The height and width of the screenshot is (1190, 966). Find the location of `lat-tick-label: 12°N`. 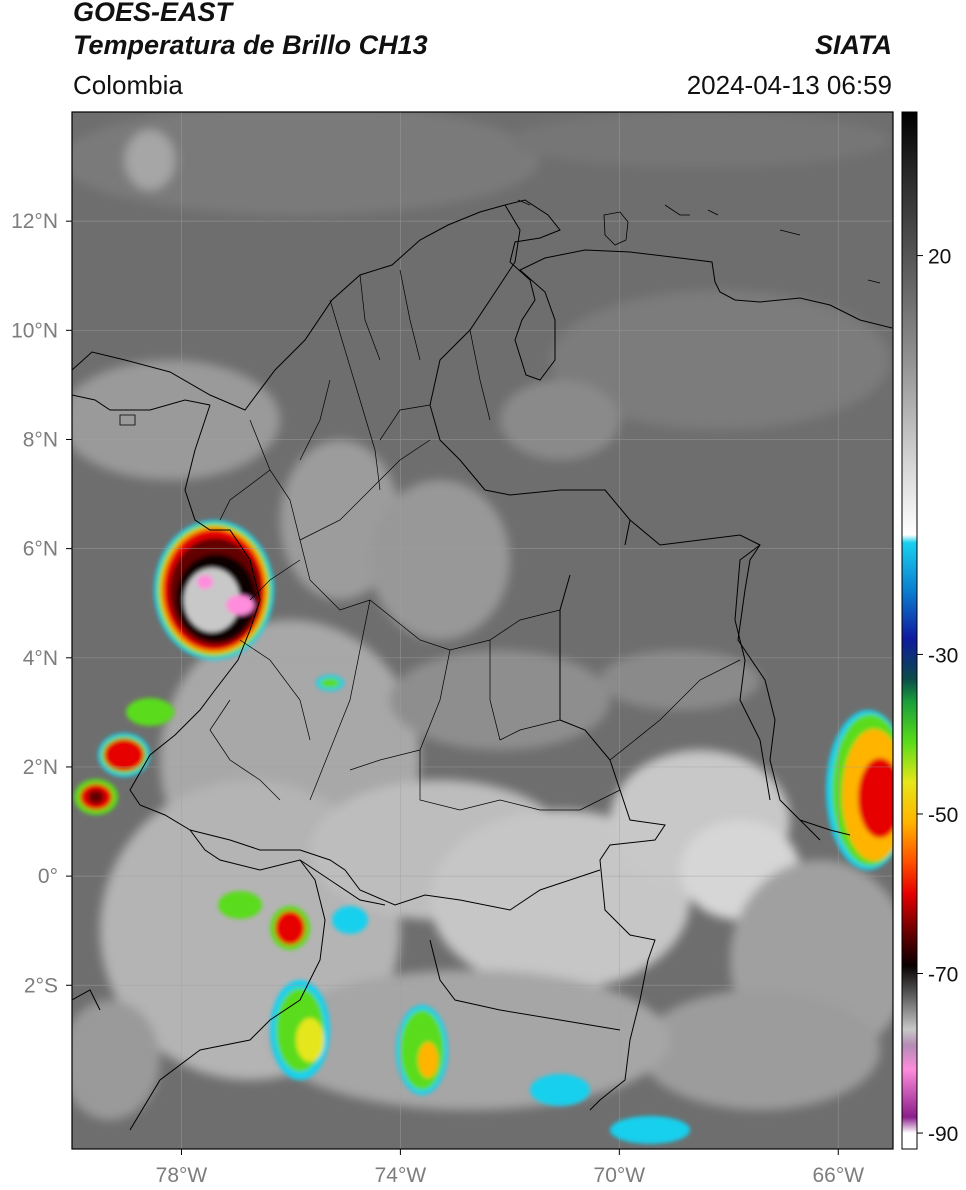

lat-tick-label: 12°N is located at coordinates (34, 221).